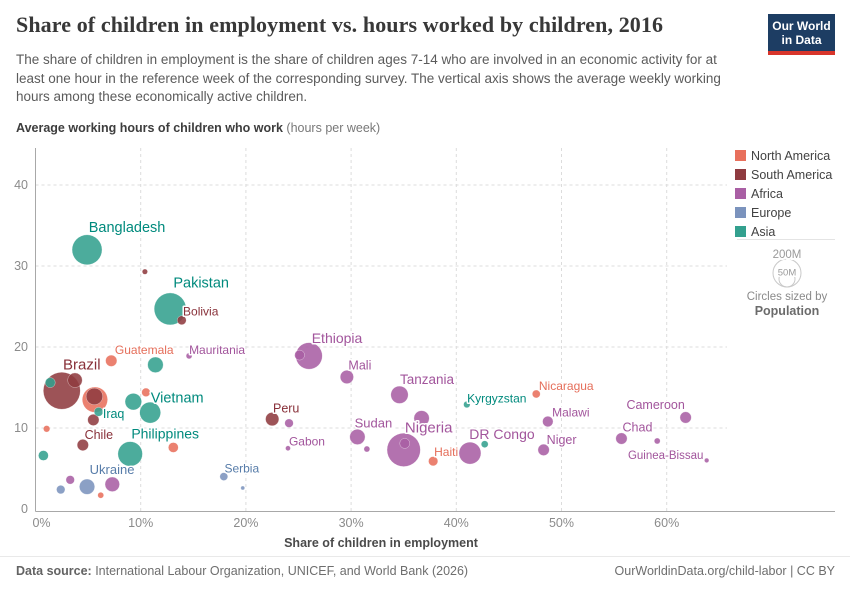 The width and height of the screenshot is (850, 600). Describe the element at coordinates (177, 399) in the screenshot. I see `country-label-vietnam: Vietnam` at that location.